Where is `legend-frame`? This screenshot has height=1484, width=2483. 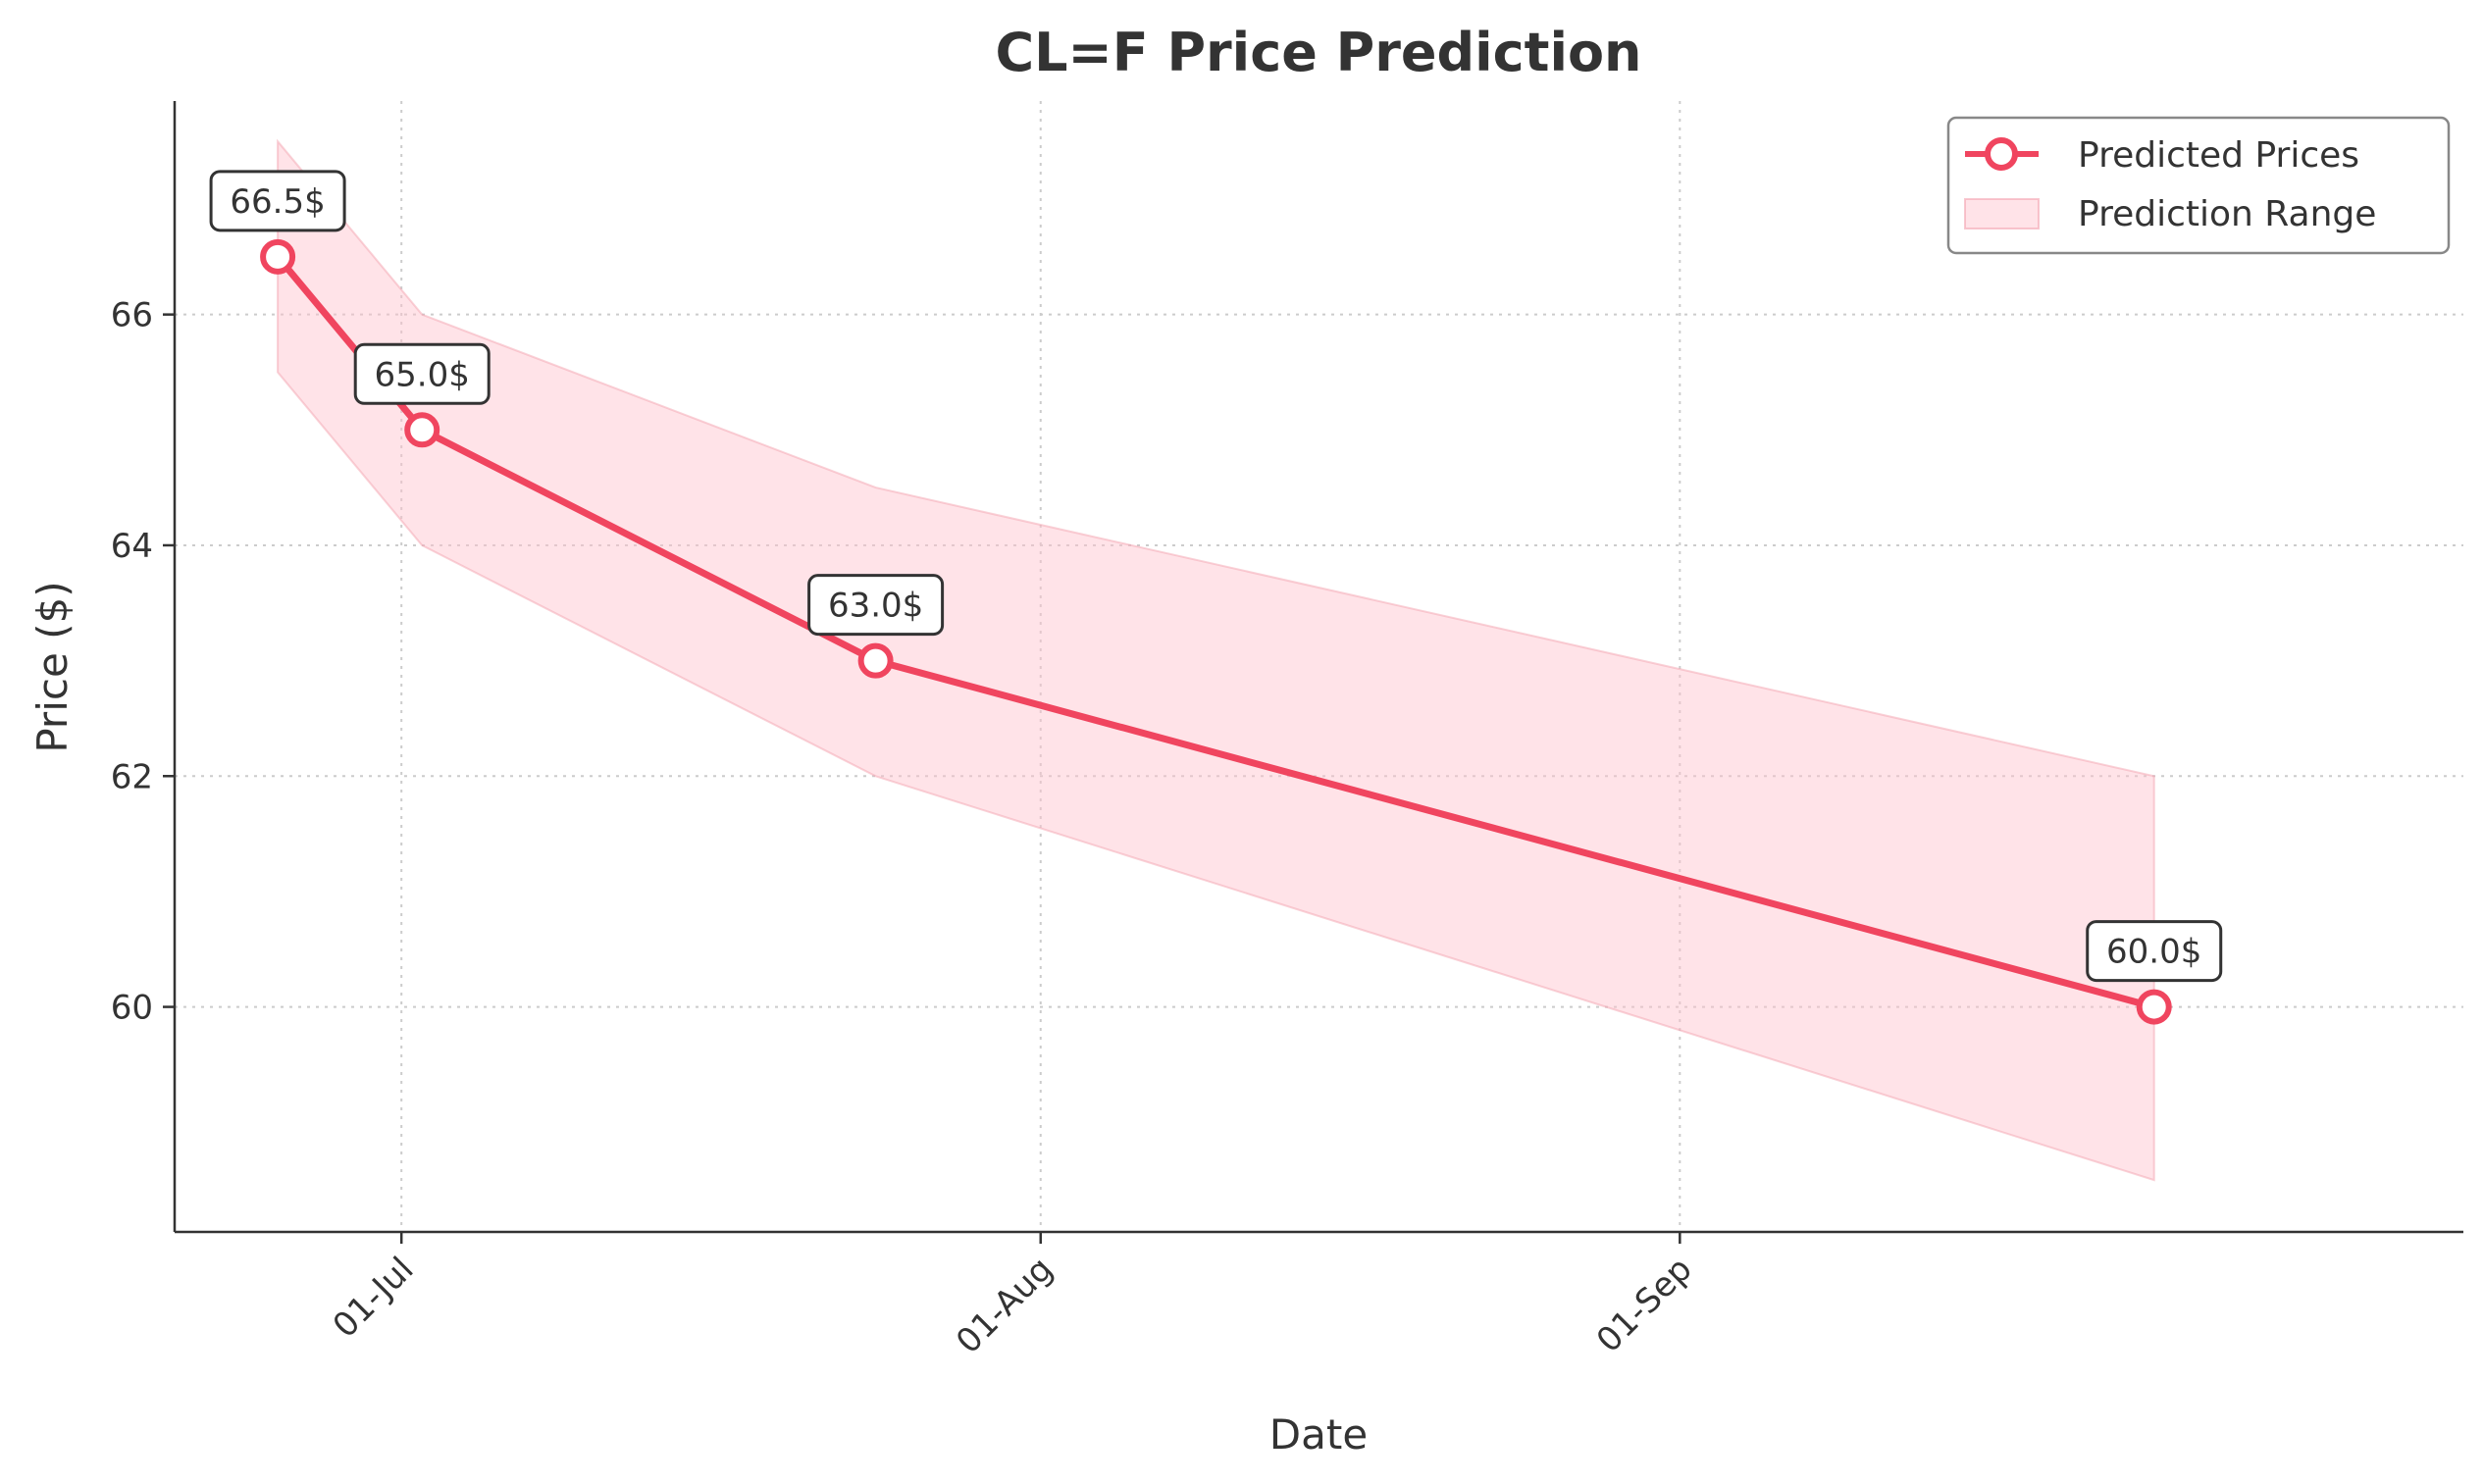
legend-frame is located at coordinates (2199, 185).